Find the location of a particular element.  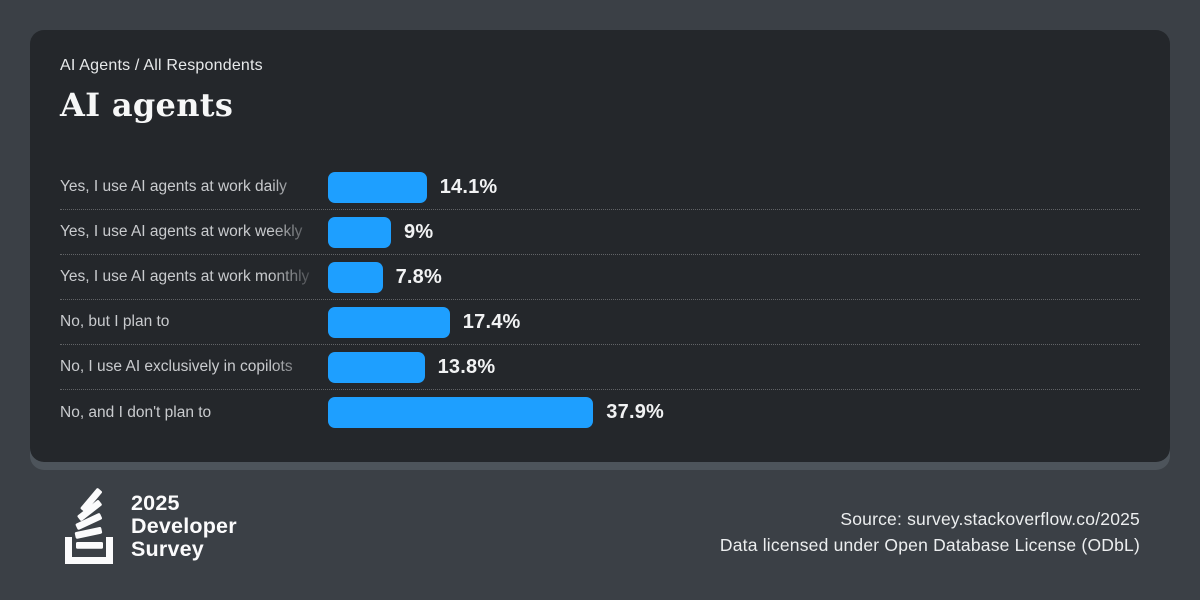

chart-row: Yes, I use AI agents at work weekly 9% is located at coordinates (600, 232).